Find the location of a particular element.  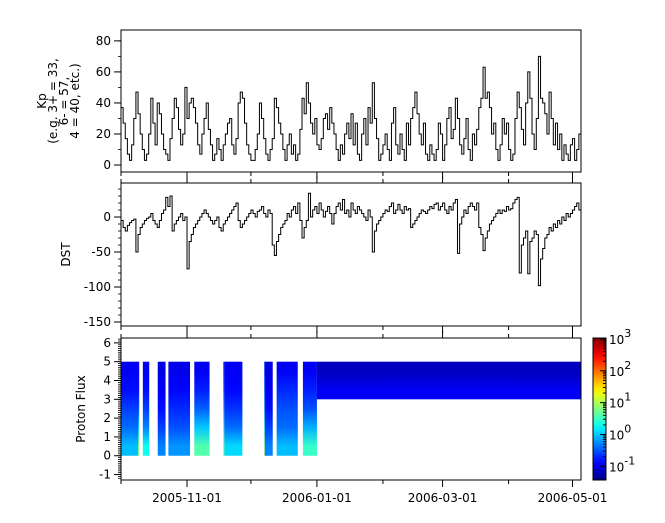

colorbar-tick-label: 10⁰ is located at coordinates (620, 432).